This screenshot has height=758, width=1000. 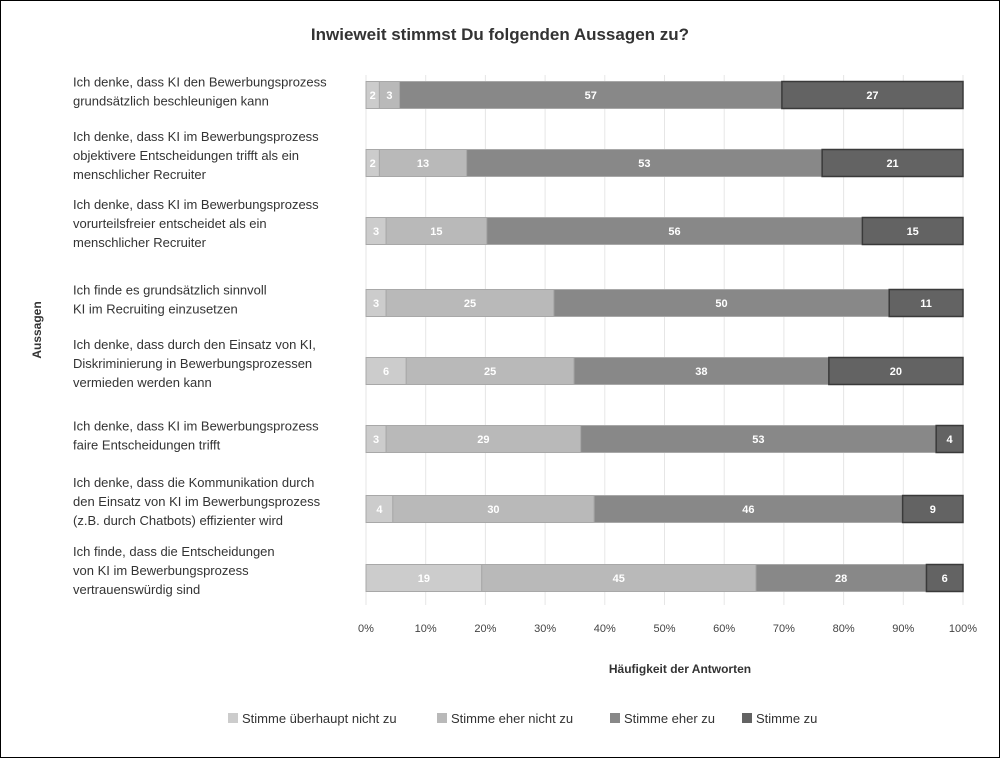 I want to click on category-label: Ich denke, dass KI den Bewerbungsprozess, so click(x=200, y=82).